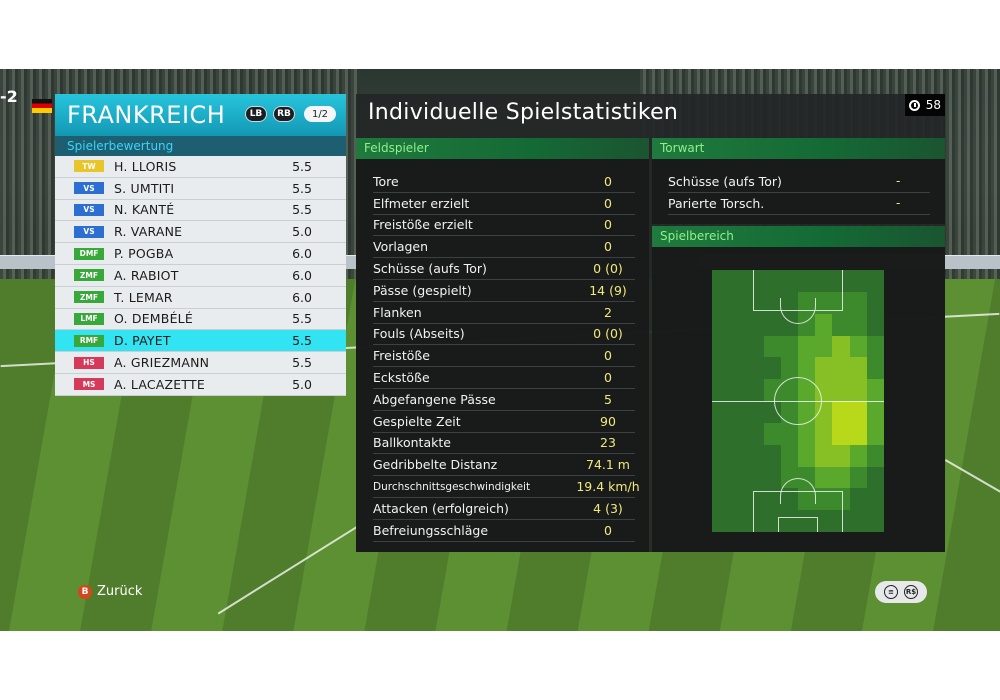  Describe the element at coordinates (911, 592) in the screenshot. I see `rs-stick-icon: R$` at that location.